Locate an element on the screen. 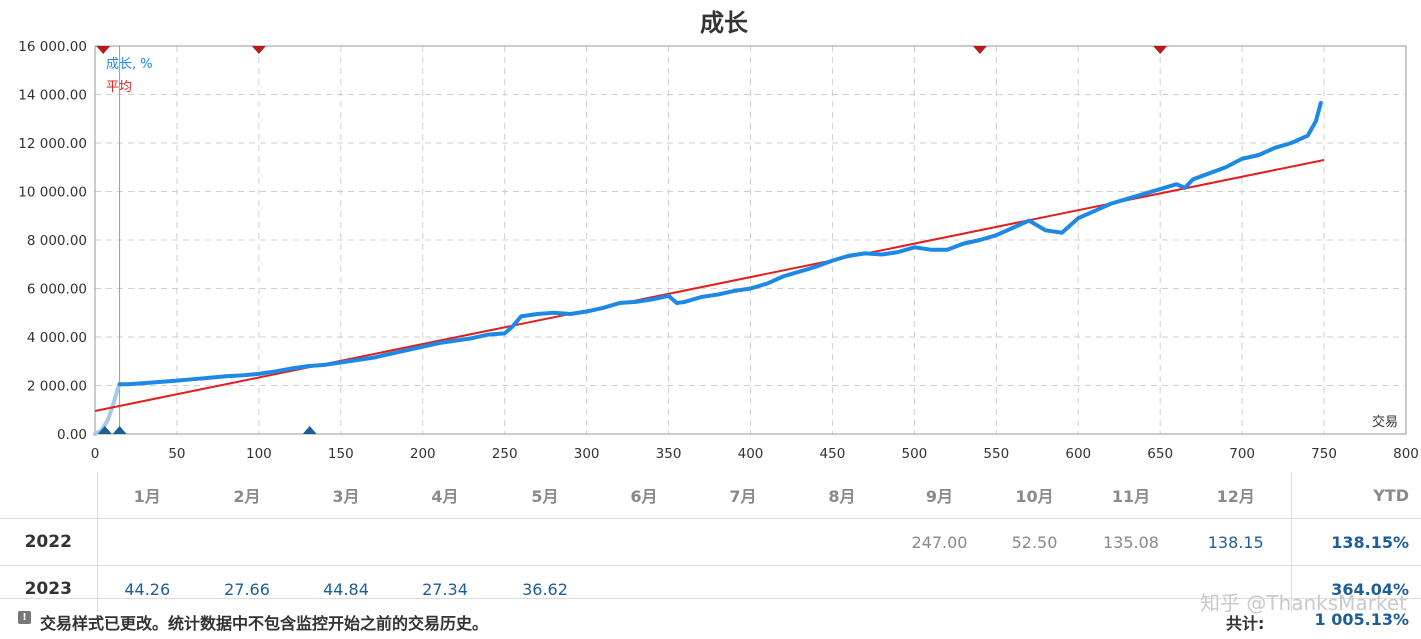  legend-growth: 成长, % is located at coordinates (129, 64).